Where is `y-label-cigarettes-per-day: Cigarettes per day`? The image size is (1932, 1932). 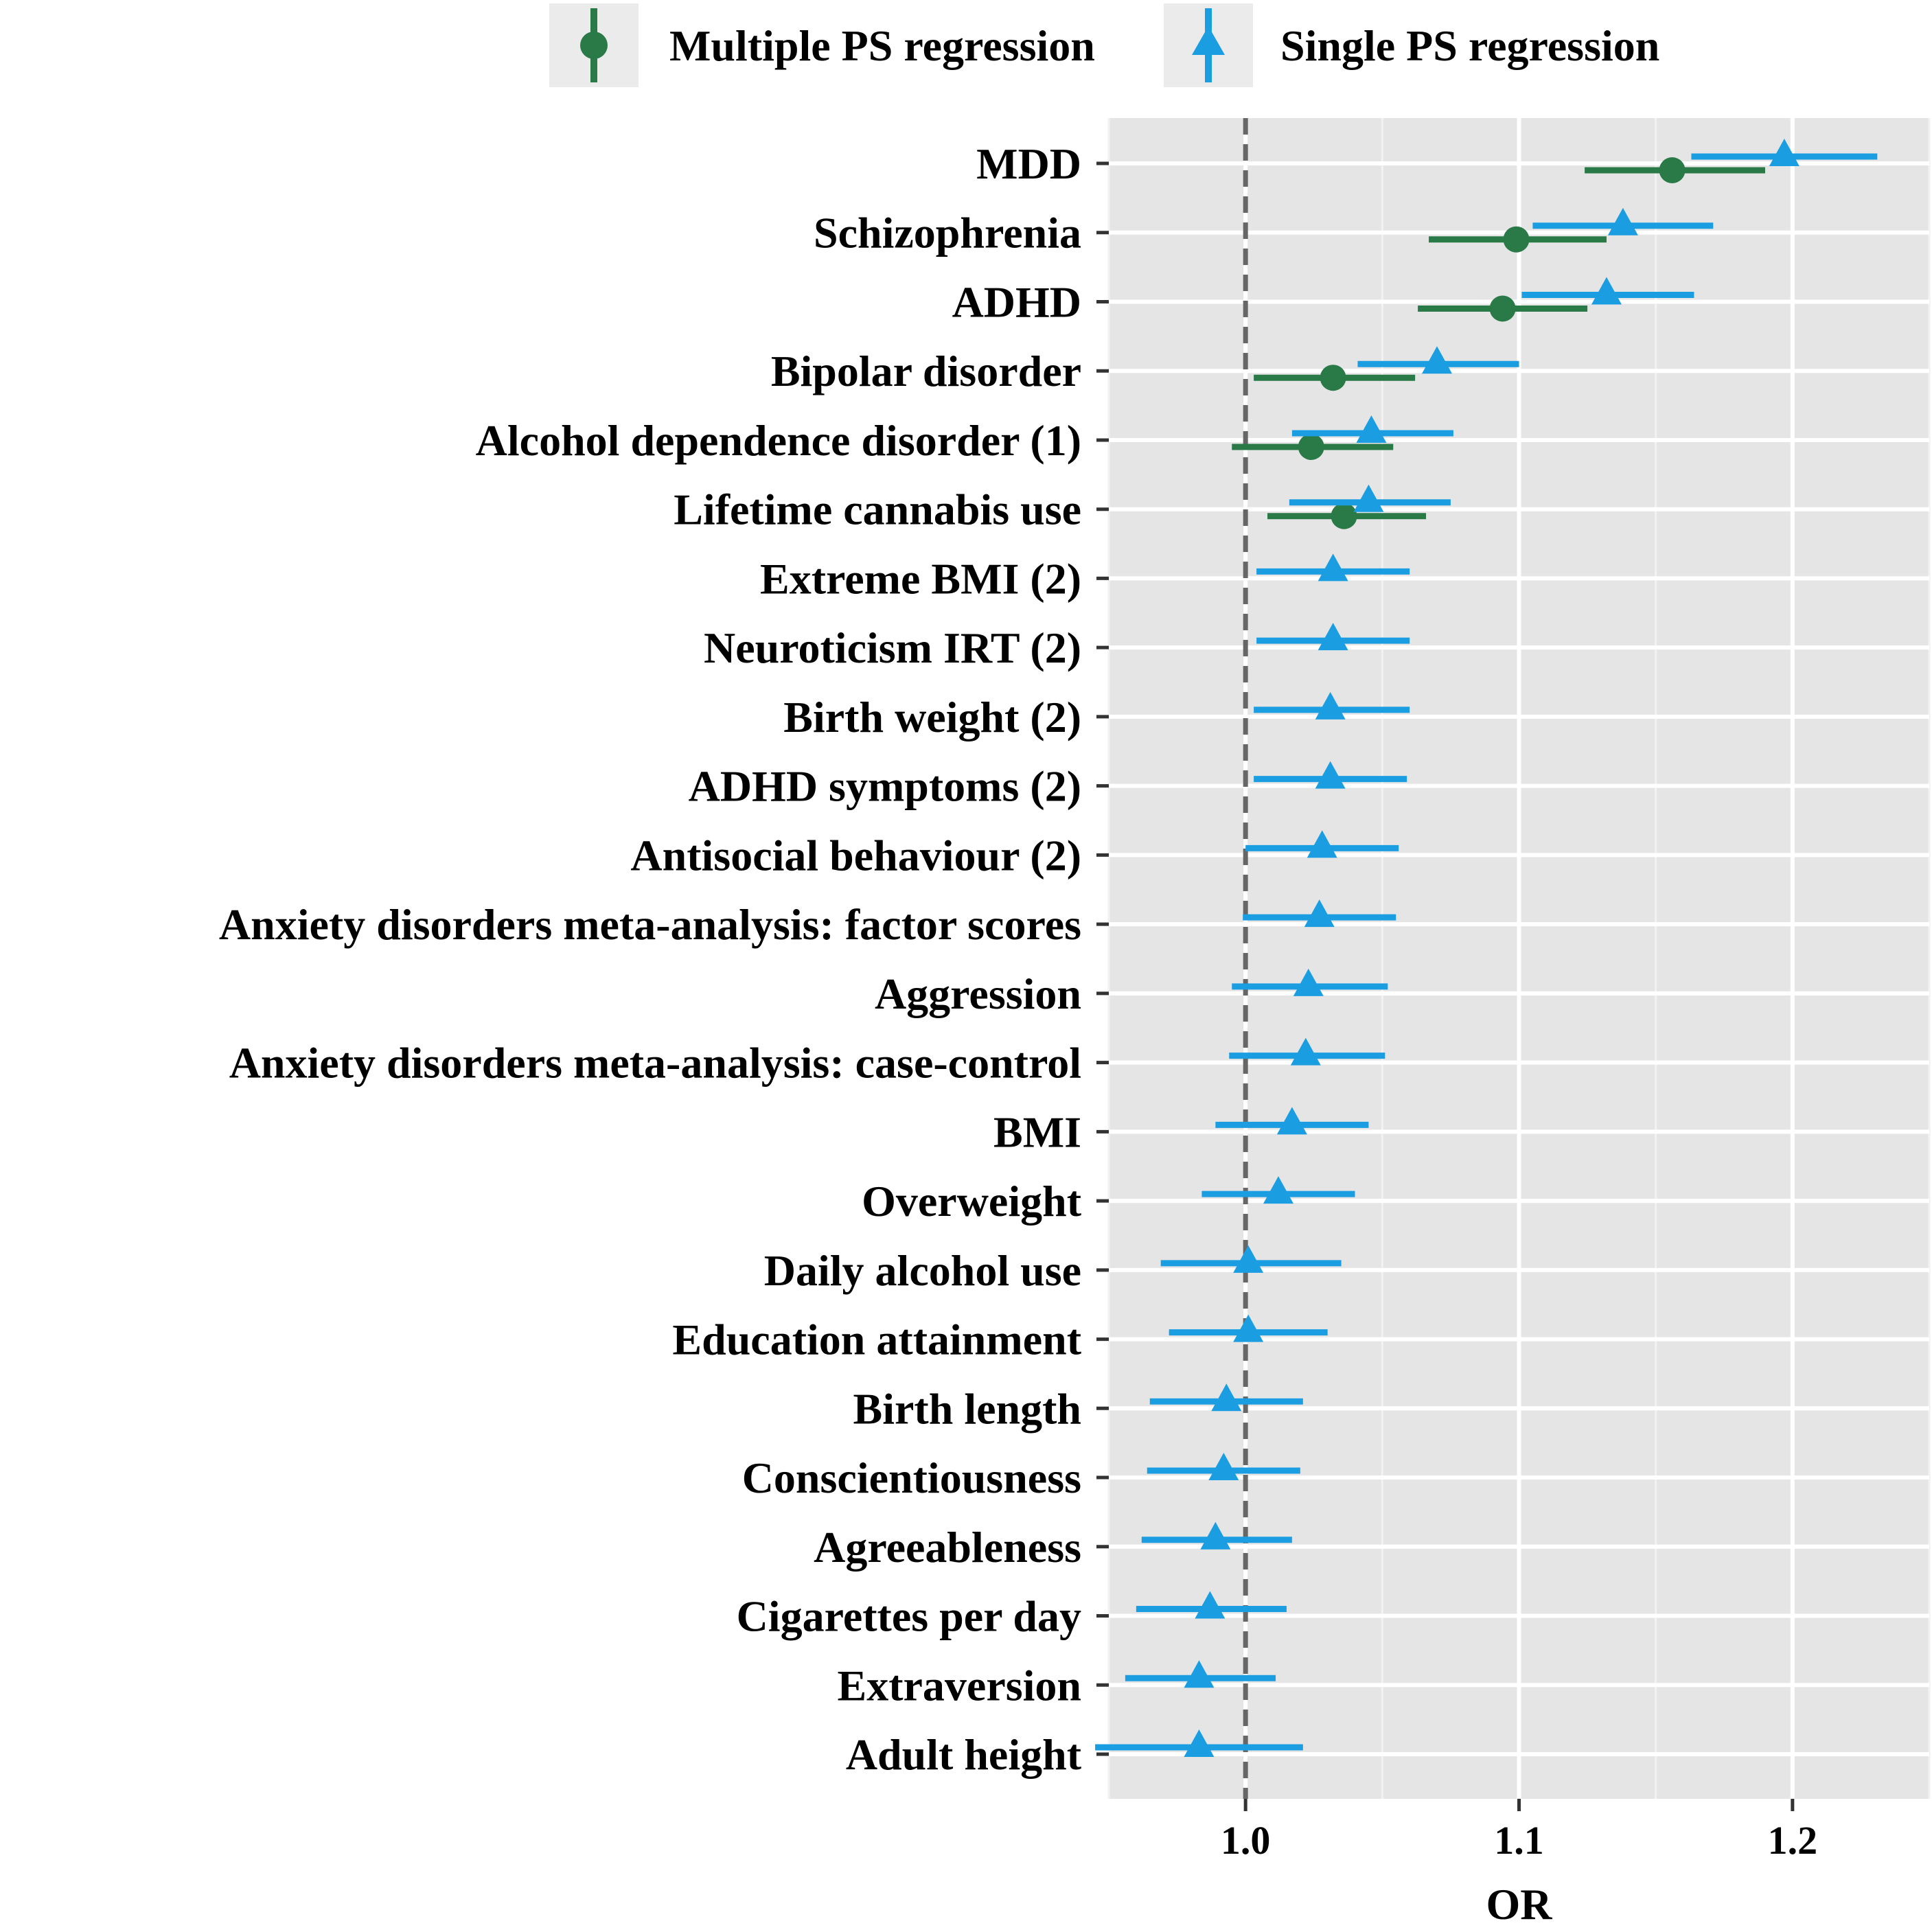
y-label-cigarettes-per-day: Cigarettes per day is located at coordinates (909, 1616).